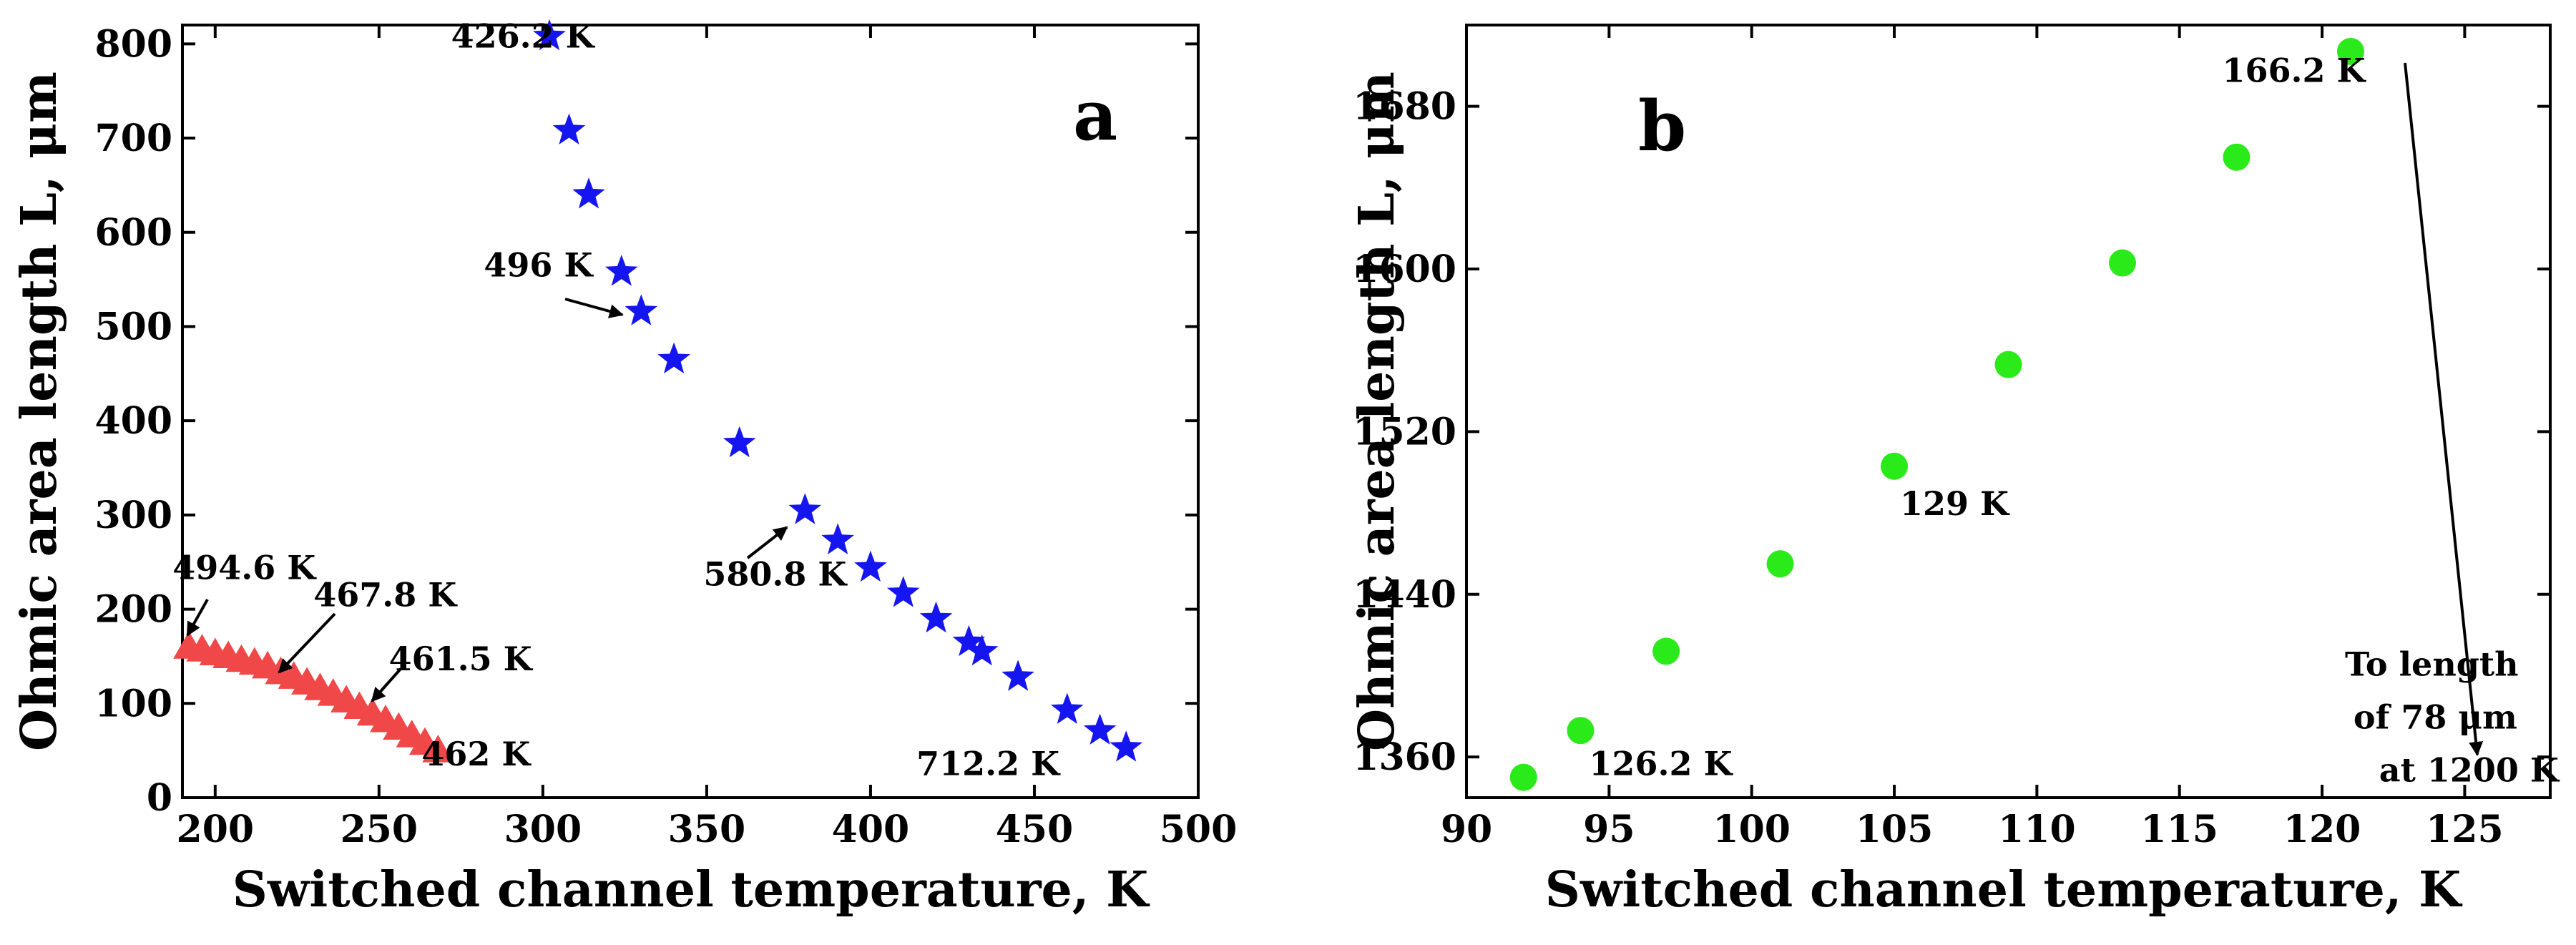 The image size is (2576, 945). I want to click on y-tick-label: 200, so click(133, 610).